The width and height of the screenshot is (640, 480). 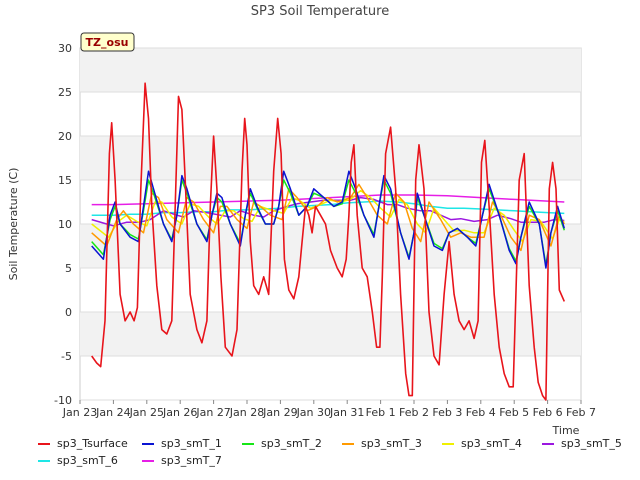 What do you see at coordinates (79, 412) in the screenshot?
I see `x-tick-label: Jan 23` at bounding box center [79, 412].